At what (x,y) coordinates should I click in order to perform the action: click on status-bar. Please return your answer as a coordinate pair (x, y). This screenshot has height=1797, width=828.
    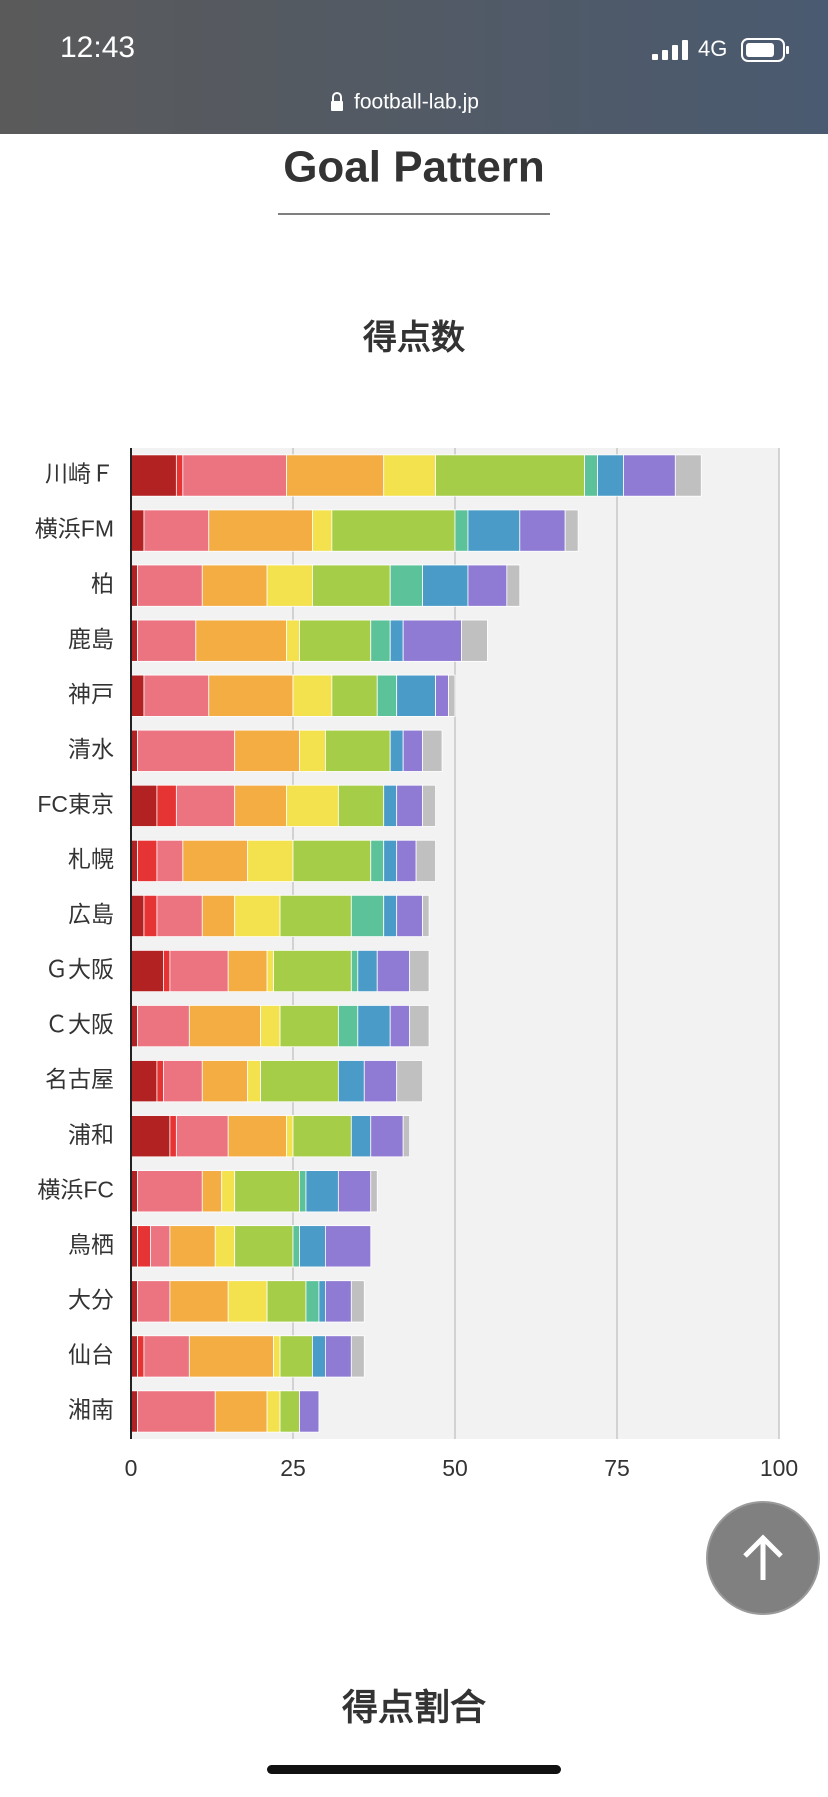
    Looking at the image, I should click on (414, 67).